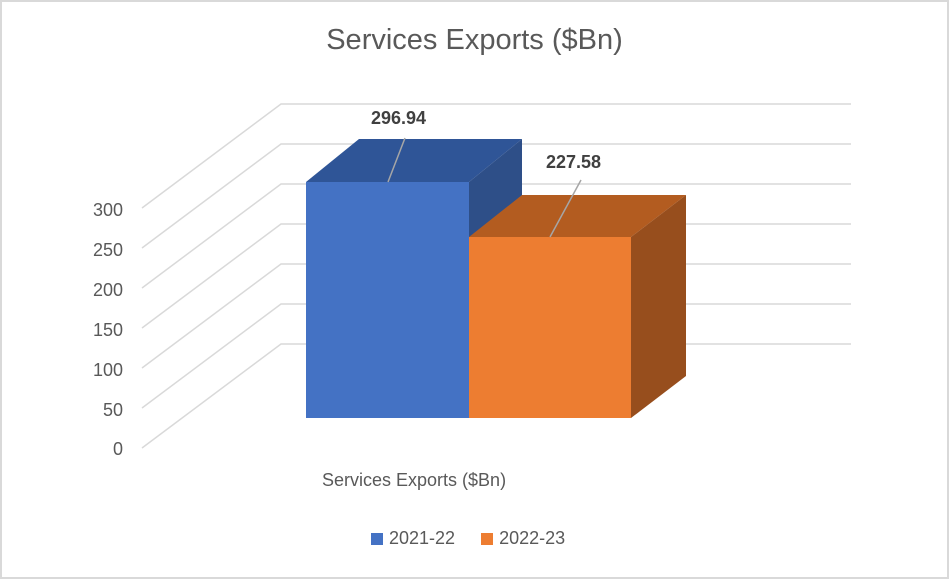 The image size is (949, 579). Describe the element at coordinates (422, 538) in the screenshot. I see `legend-label: 2021-22` at that location.